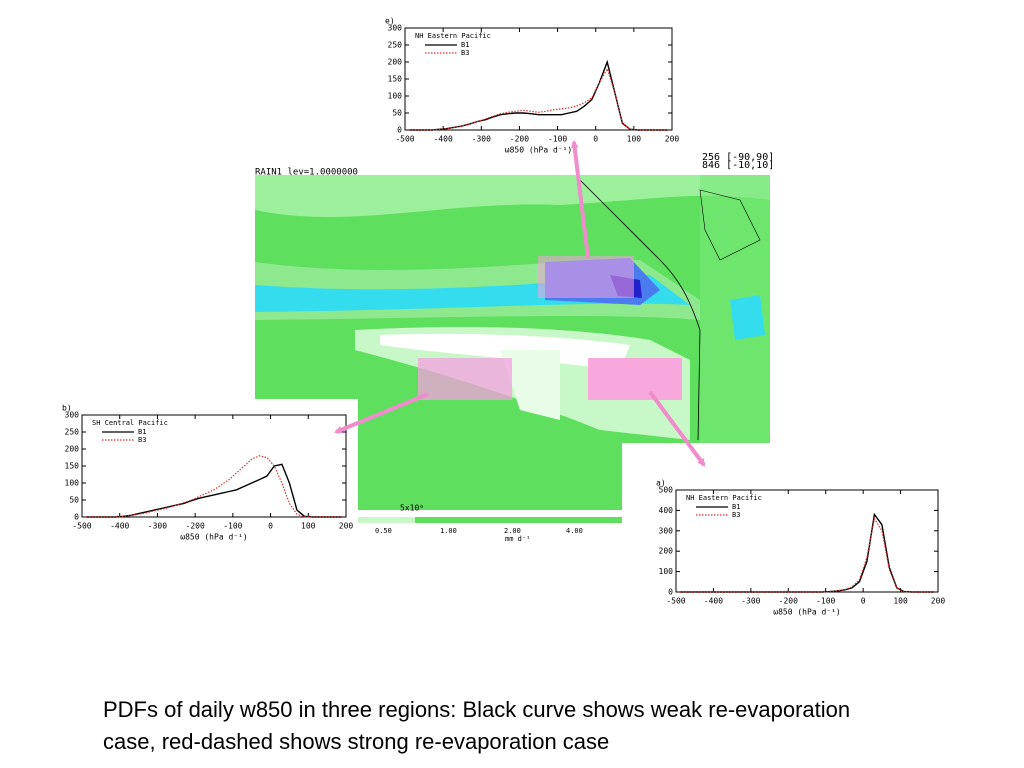 This screenshot has height=768, width=1024. I want to click on colorbar-label: 2.00, so click(512, 531).